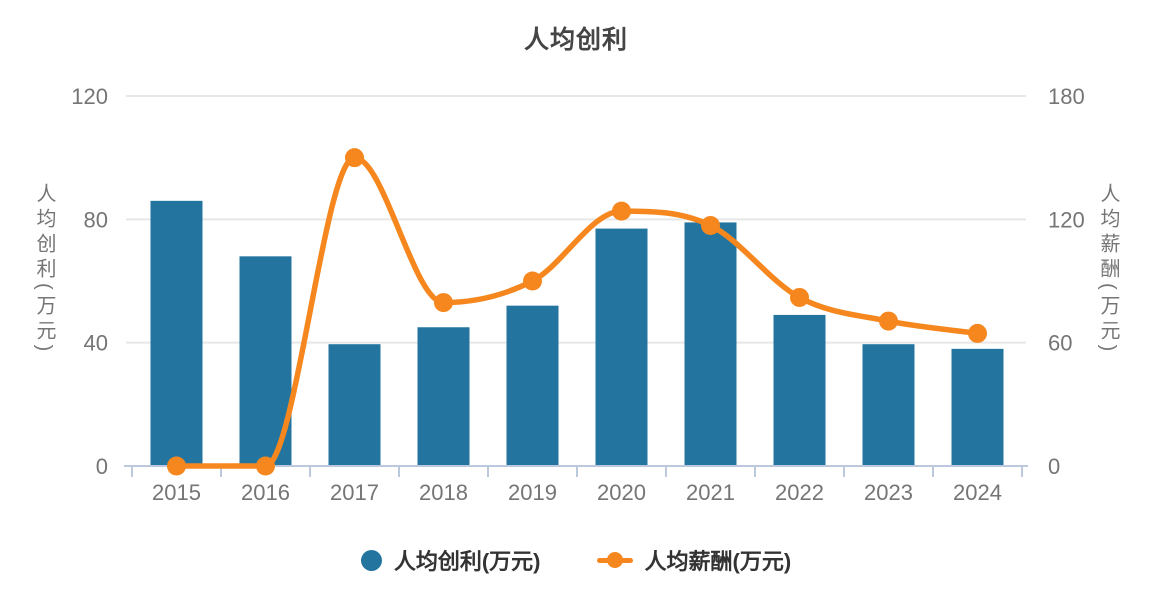 The width and height of the screenshot is (1152, 590). What do you see at coordinates (888, 405) in the screenshot?
I see `bar-2023` at bounding box center [888, 405].